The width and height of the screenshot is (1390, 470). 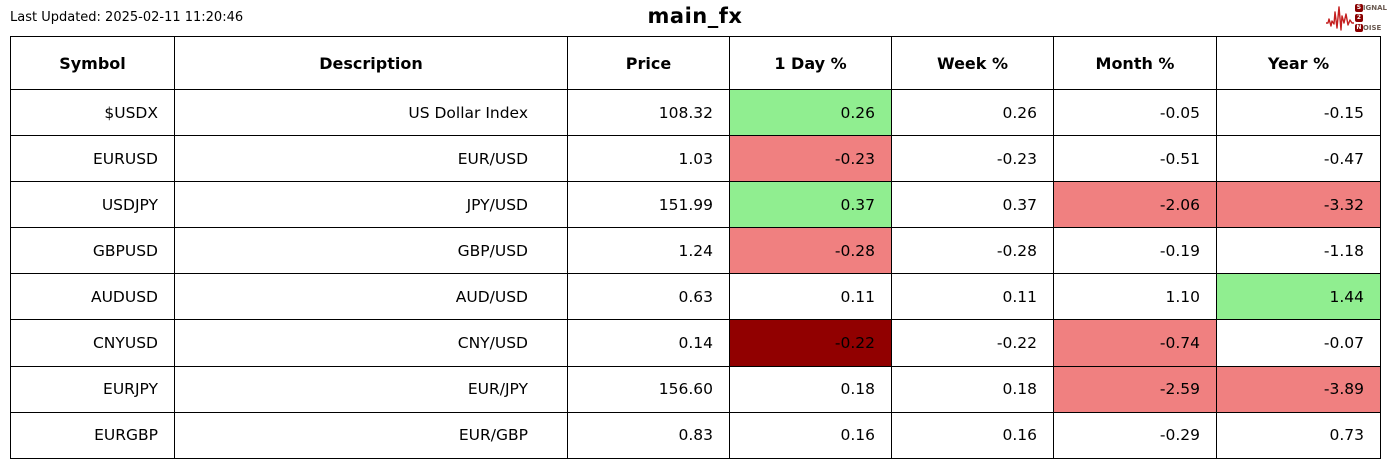 I want to click on table-cell: EUR/USD, so click(x=371, y=159).